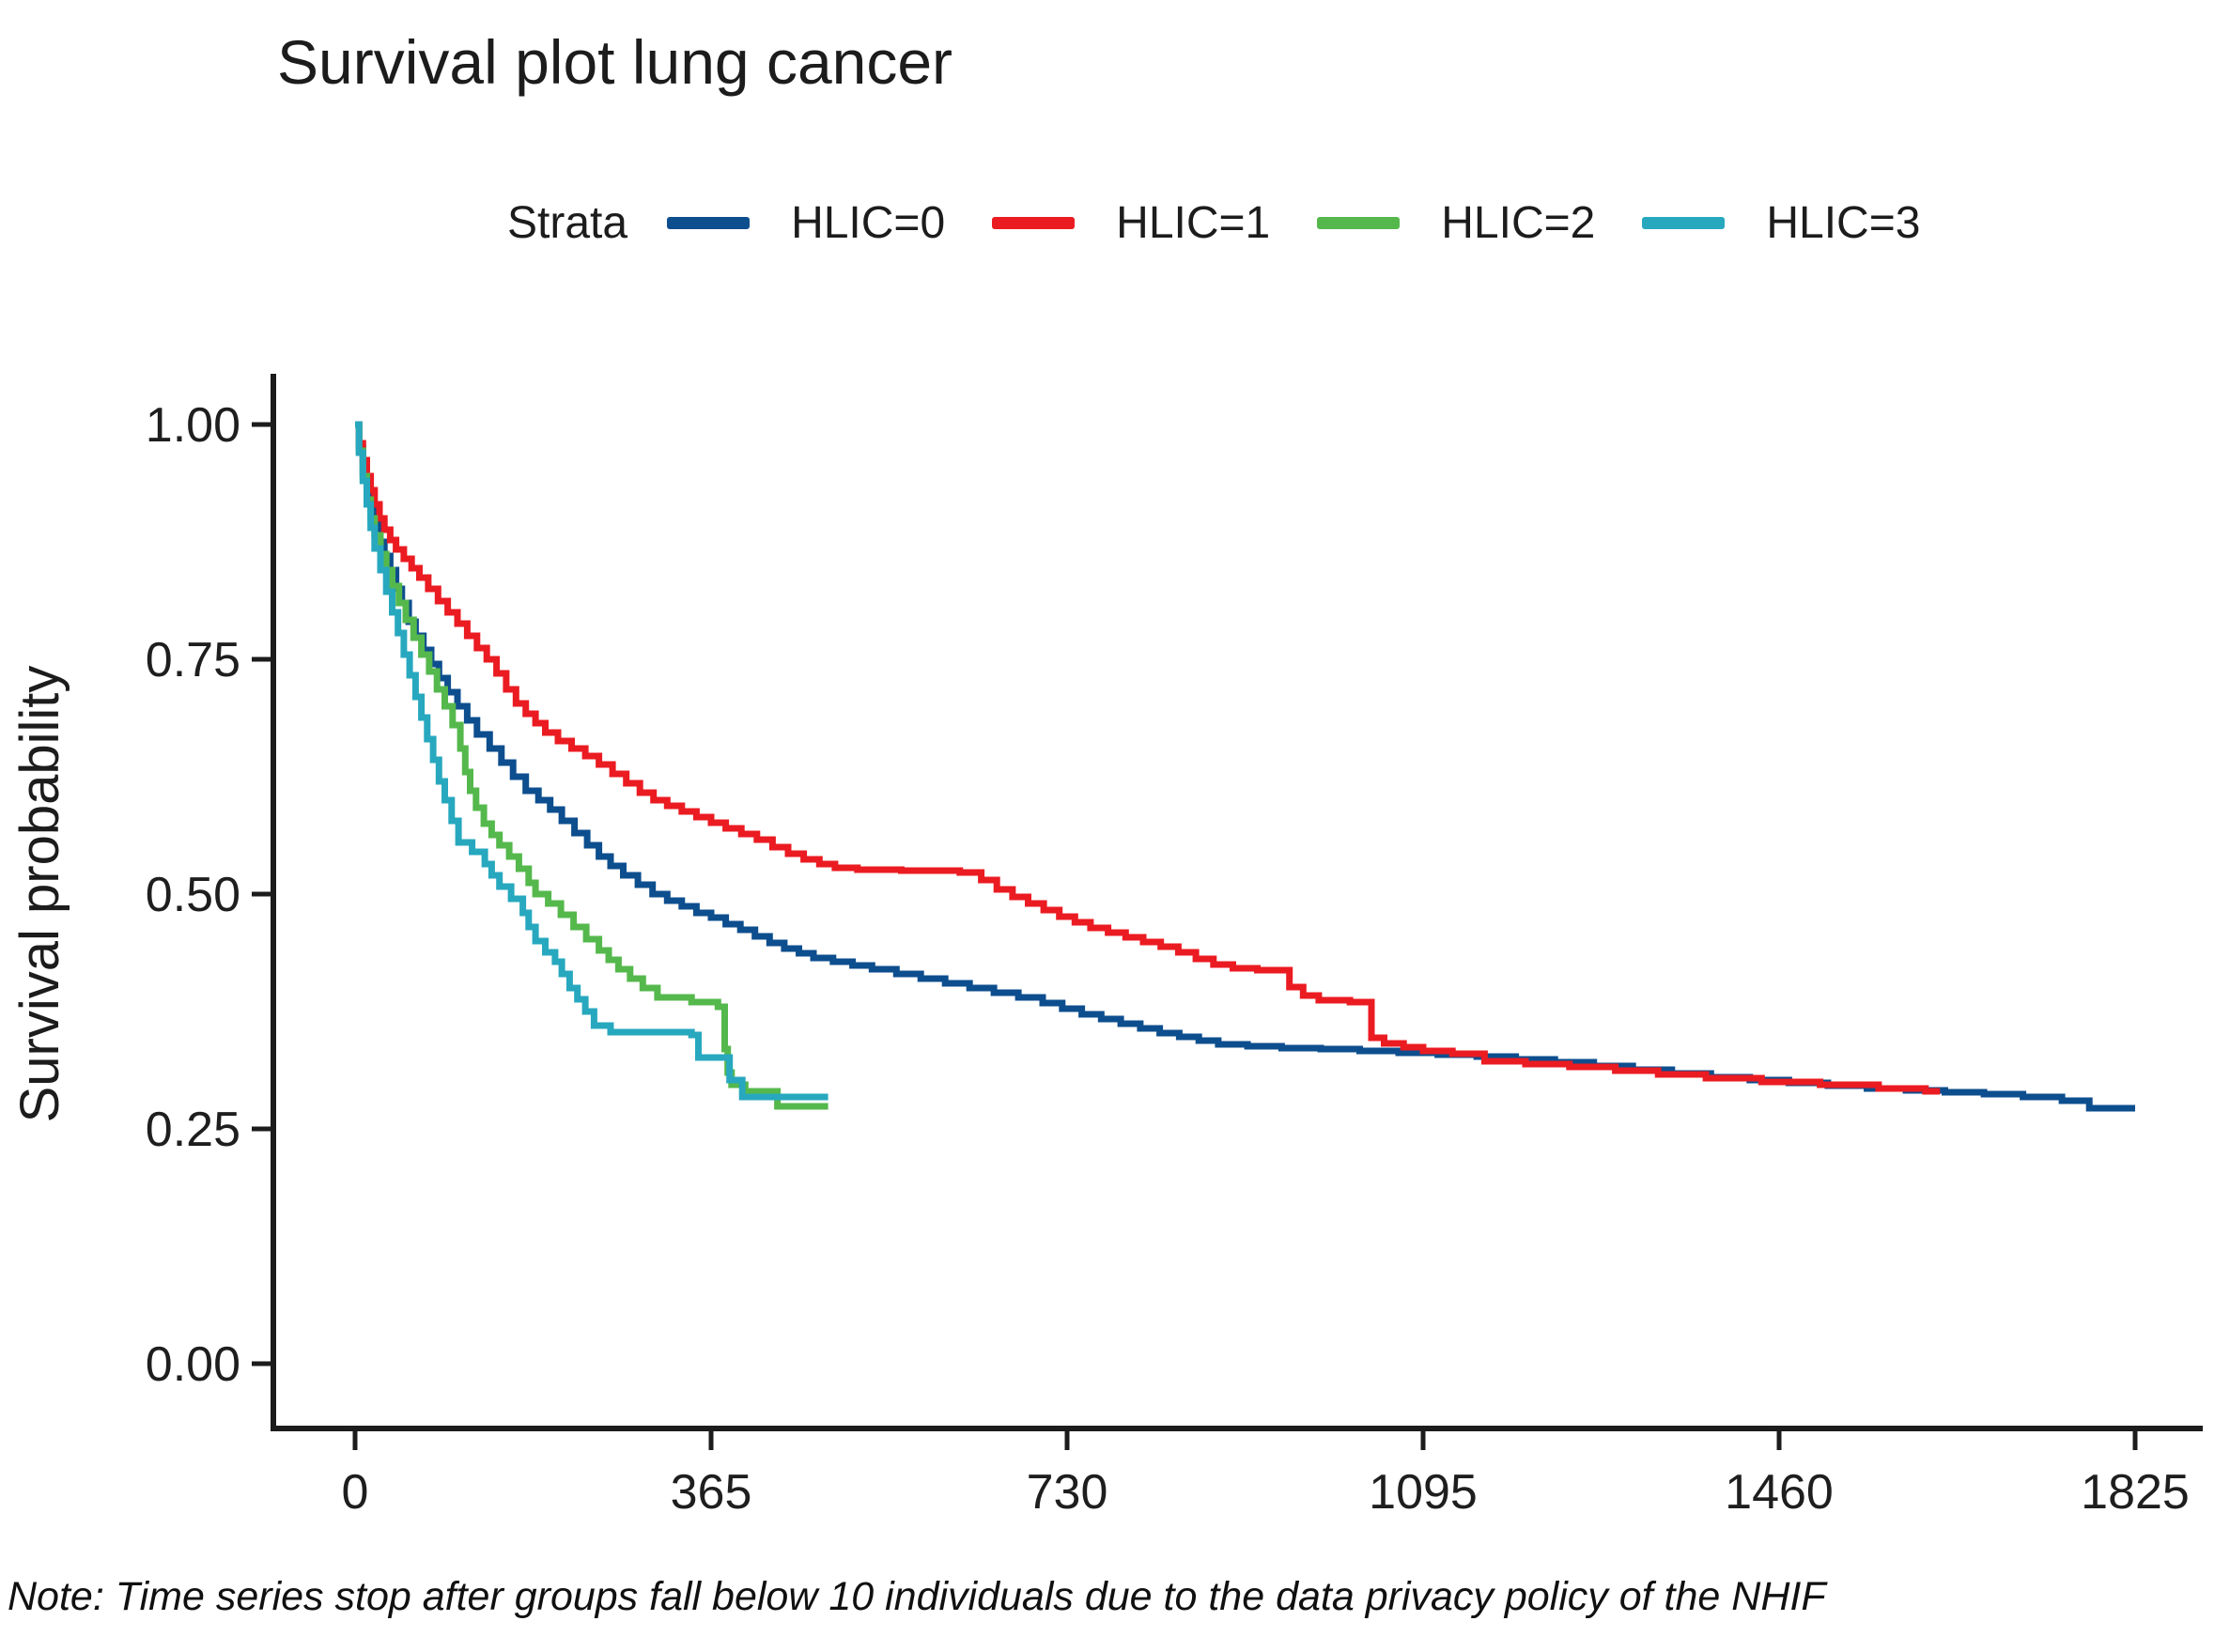  I want to click on x-tick-label: 1460, so click(1779, 1492).